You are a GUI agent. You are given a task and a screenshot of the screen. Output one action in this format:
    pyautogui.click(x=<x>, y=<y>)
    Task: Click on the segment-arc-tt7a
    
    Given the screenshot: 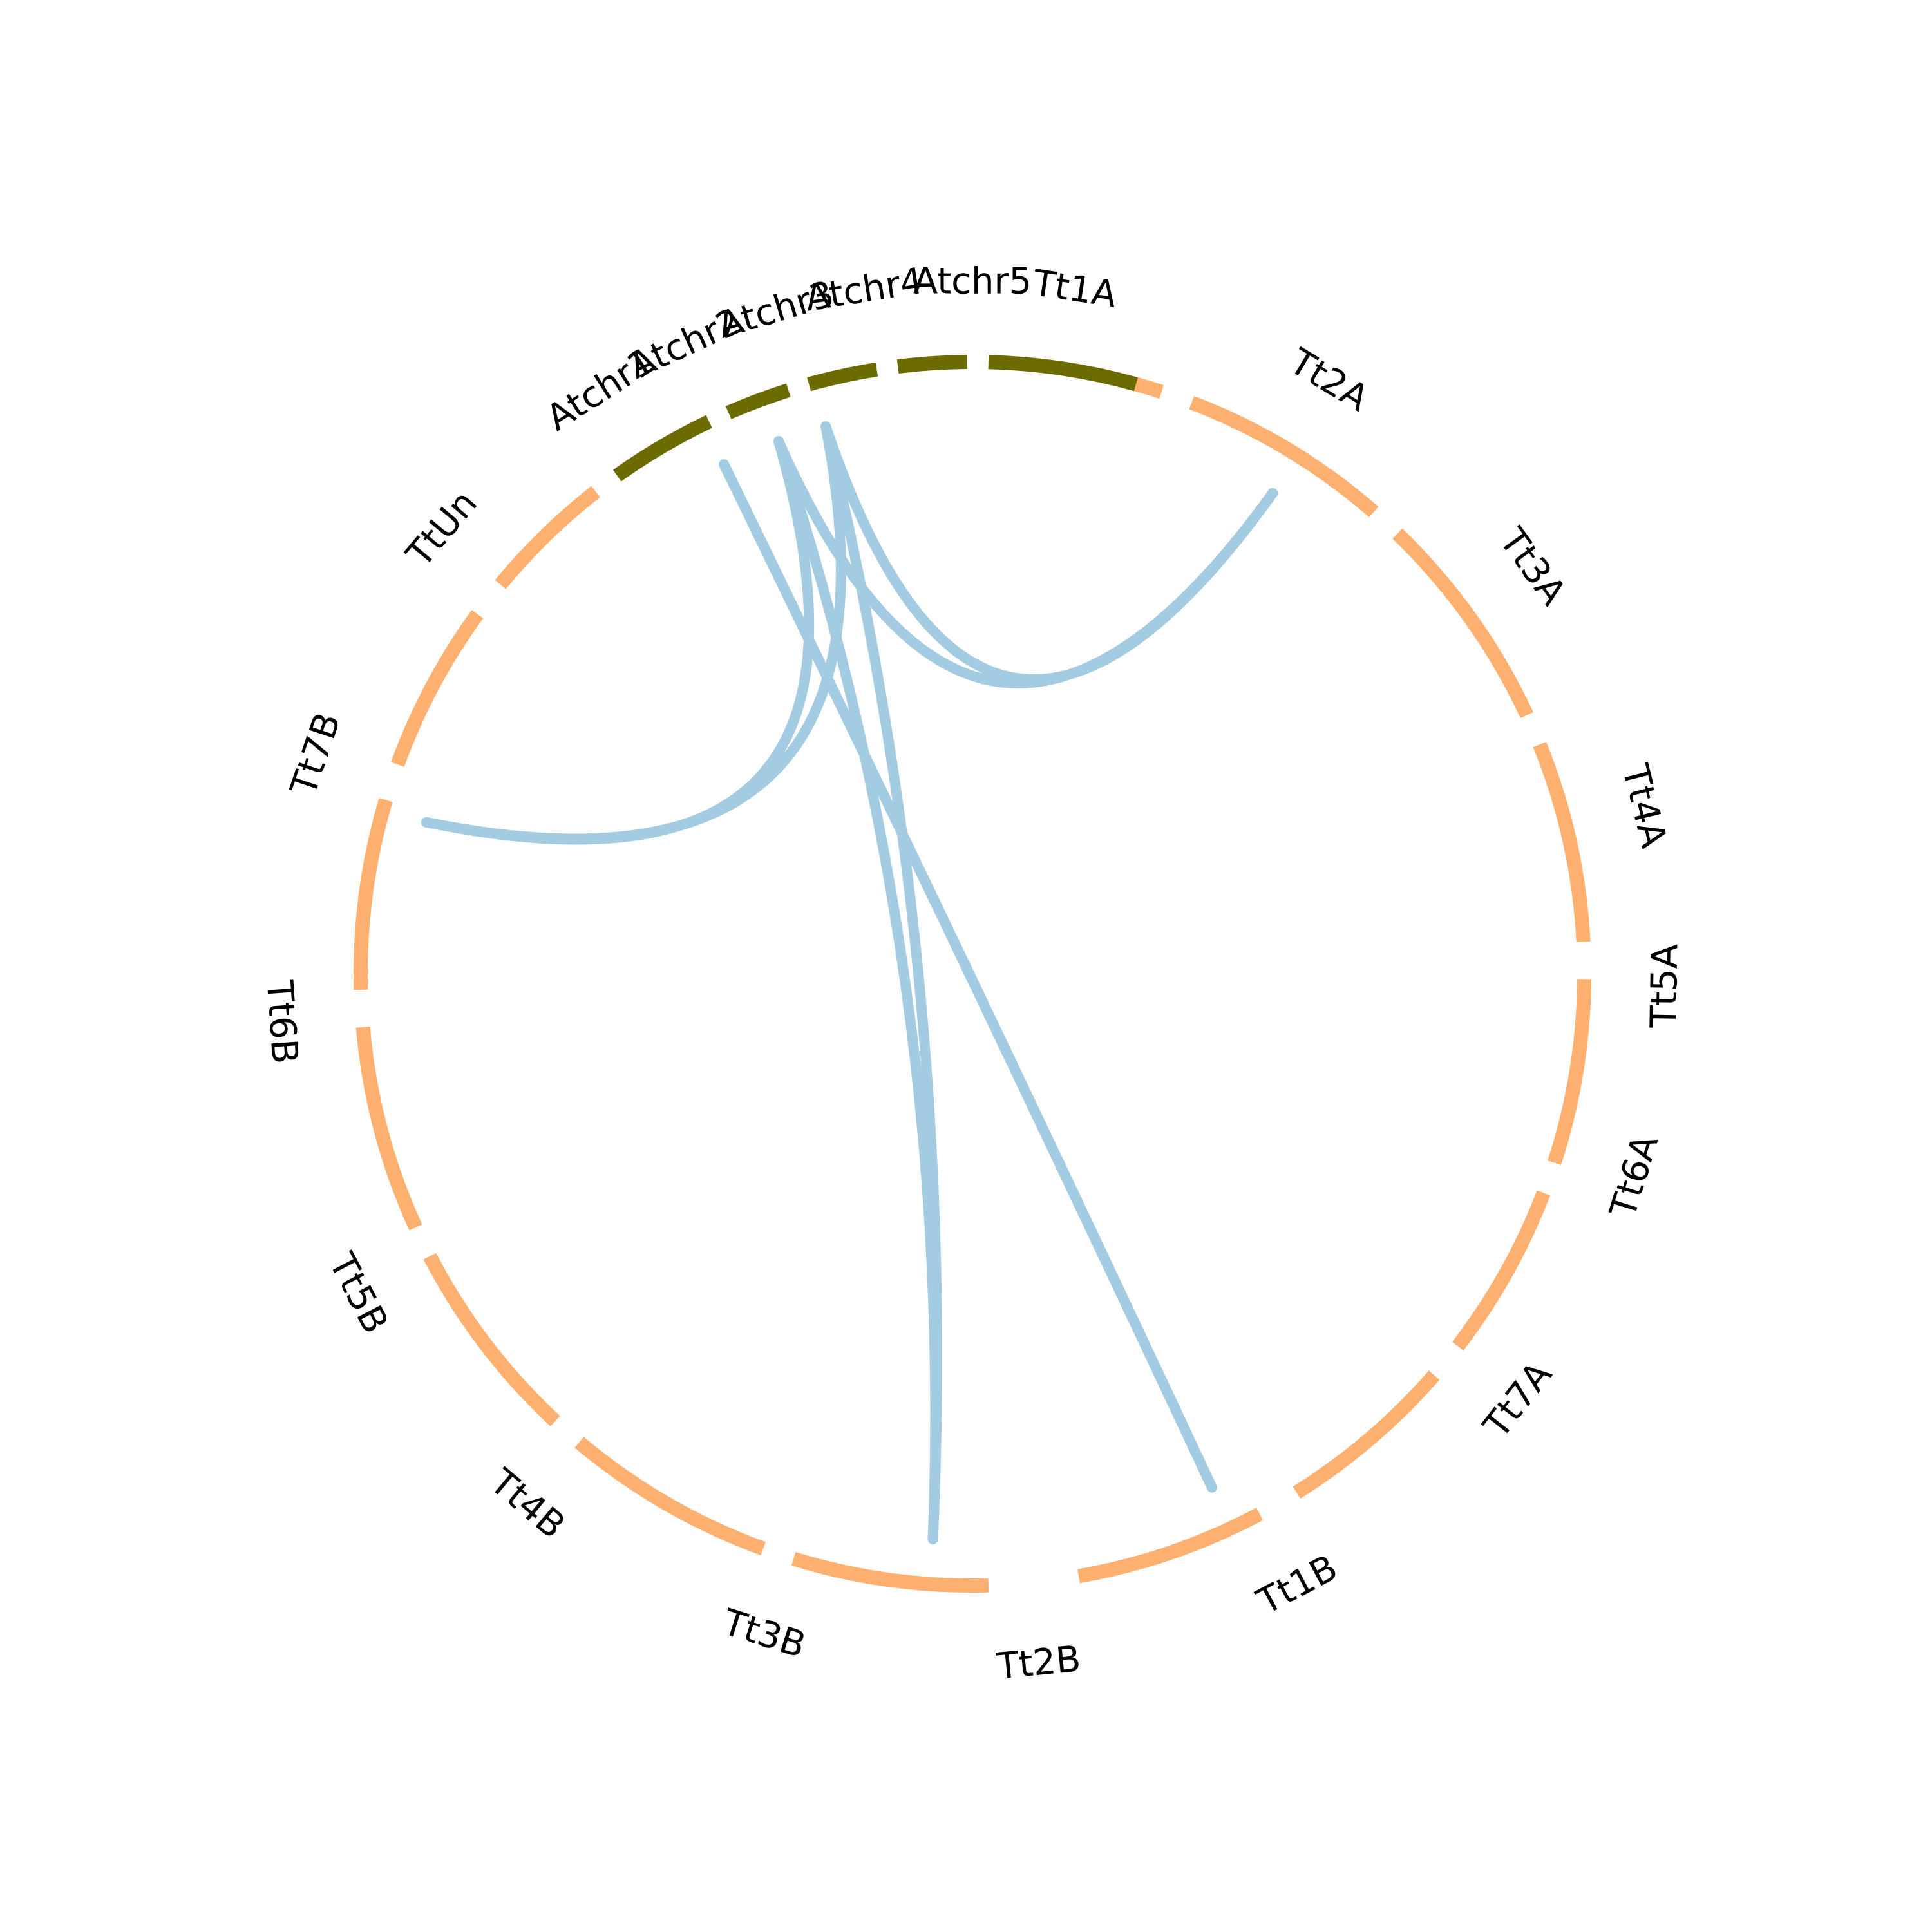 What is the action you would take?
    pyautogui.click(x=1366, y=1434)
    